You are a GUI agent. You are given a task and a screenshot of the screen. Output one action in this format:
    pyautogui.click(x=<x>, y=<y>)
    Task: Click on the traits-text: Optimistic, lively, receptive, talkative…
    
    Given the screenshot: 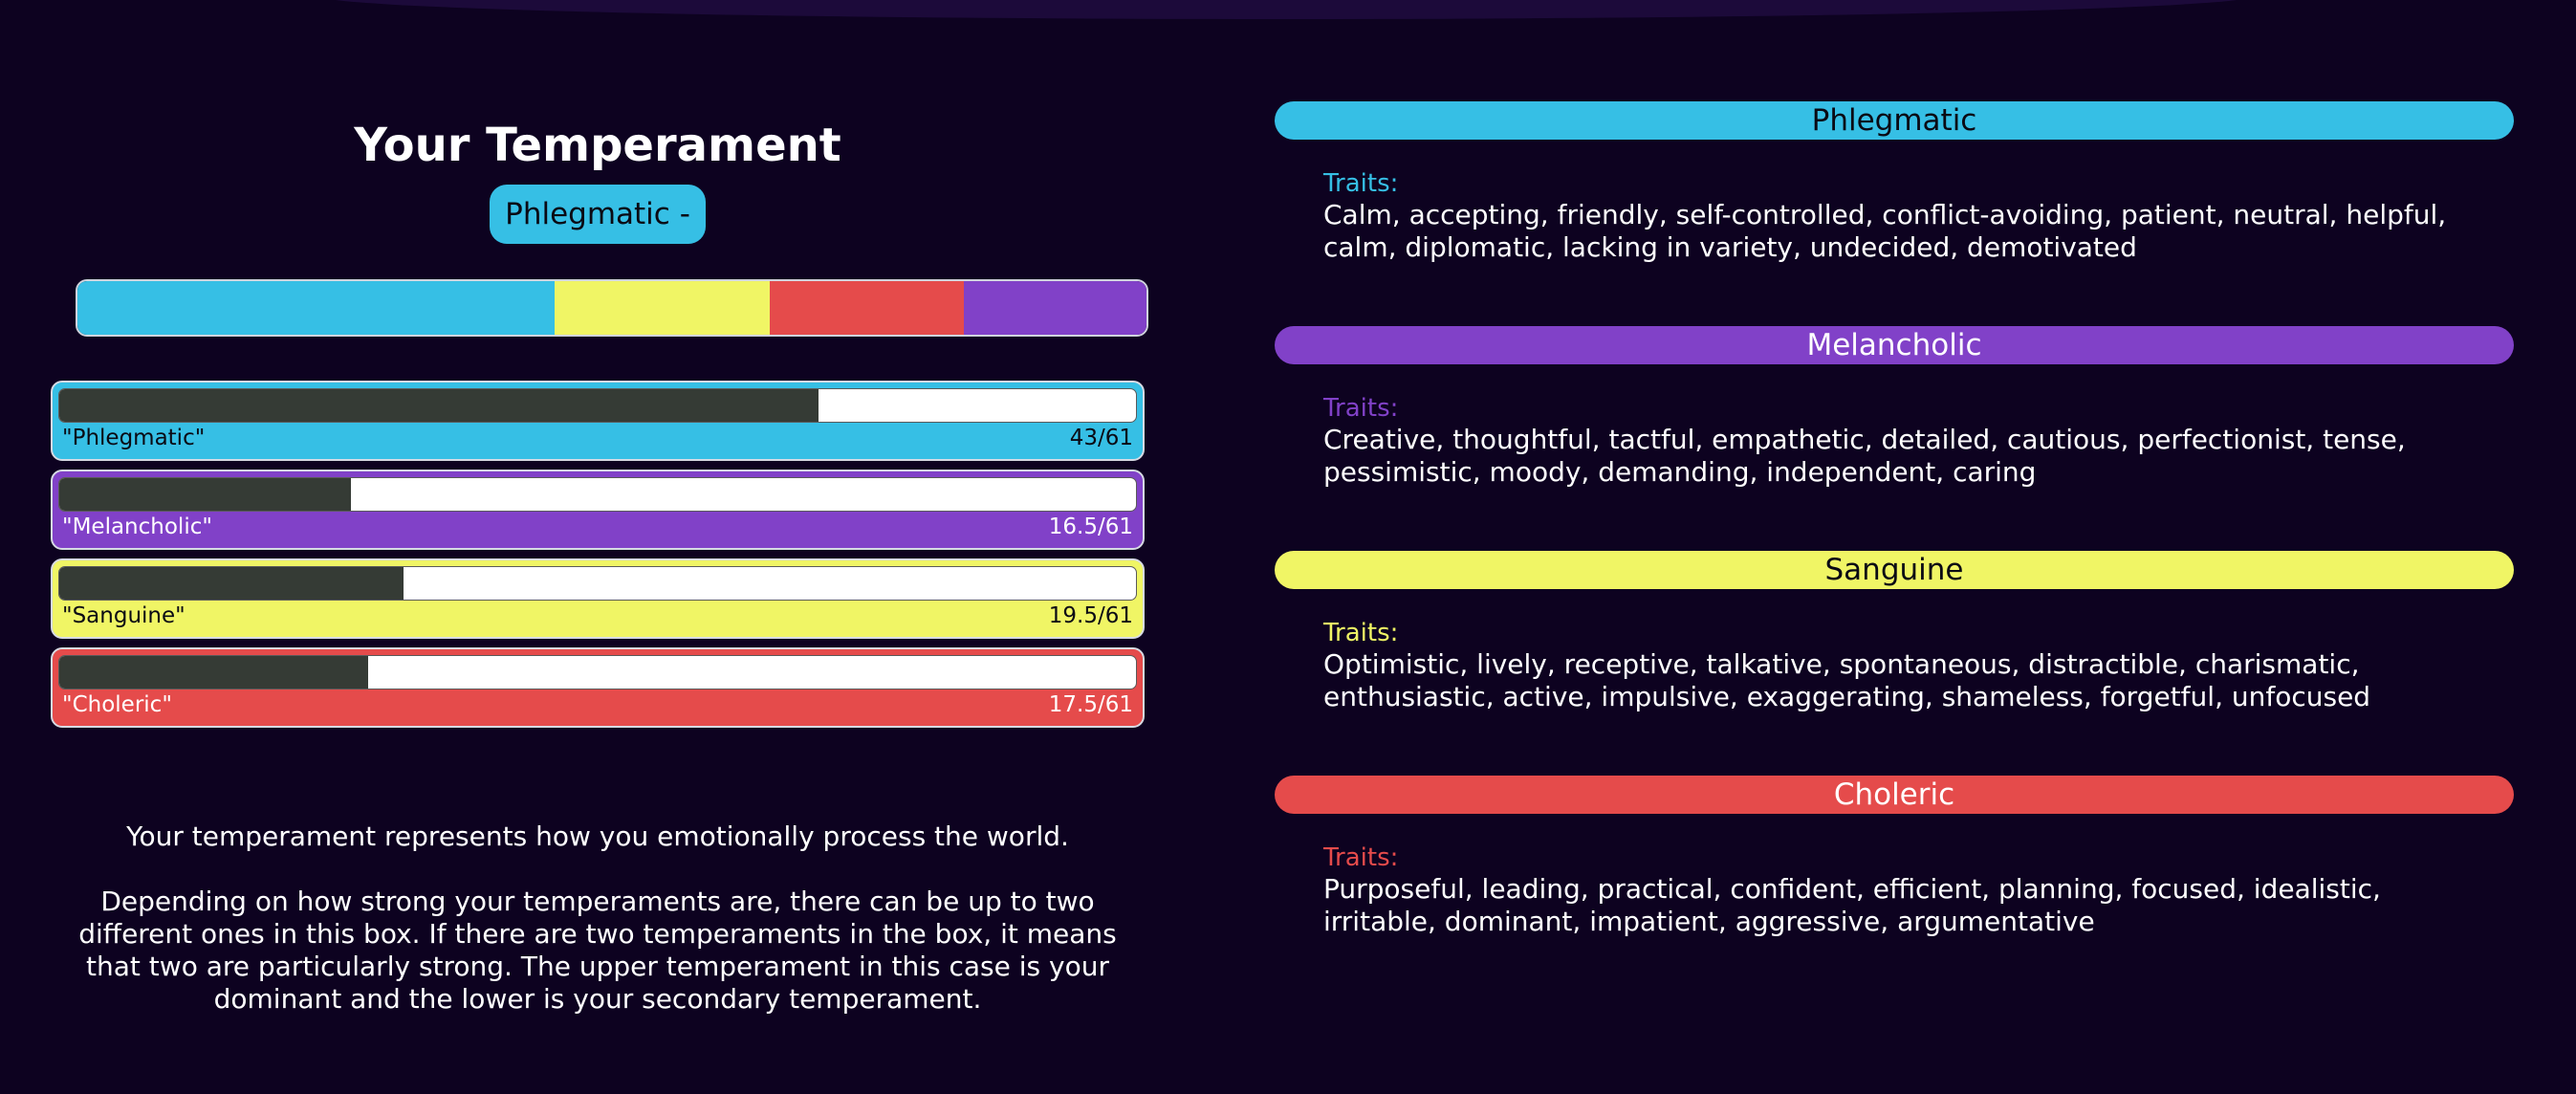 What is the action you would take?
    pyautogui.click(x=1847, y=680)
    